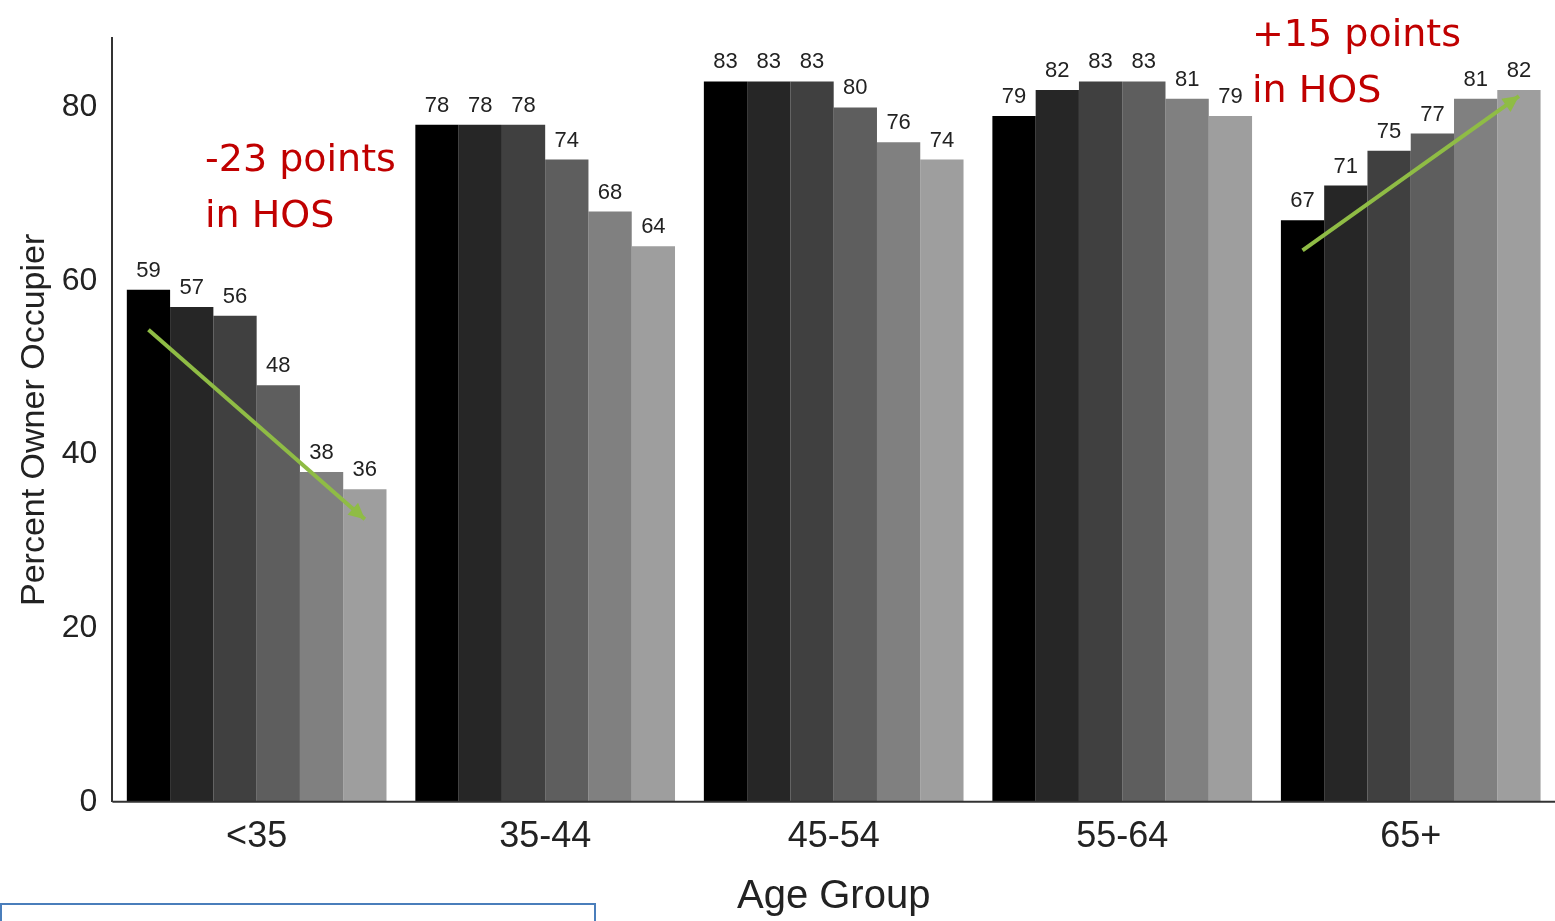 This screenshot has height=921, width=1555. I want to click on y-tick-label: 40, so click(79, 452).